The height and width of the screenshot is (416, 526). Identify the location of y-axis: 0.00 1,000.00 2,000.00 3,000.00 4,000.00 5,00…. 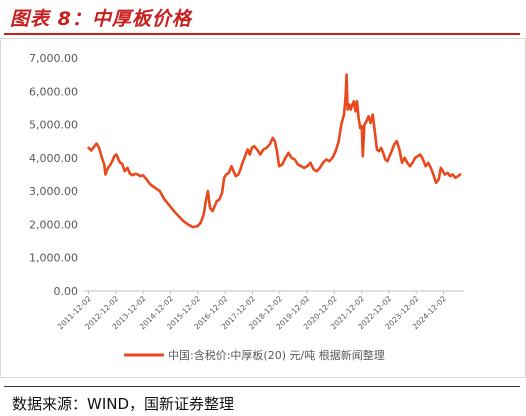
(53, 175).